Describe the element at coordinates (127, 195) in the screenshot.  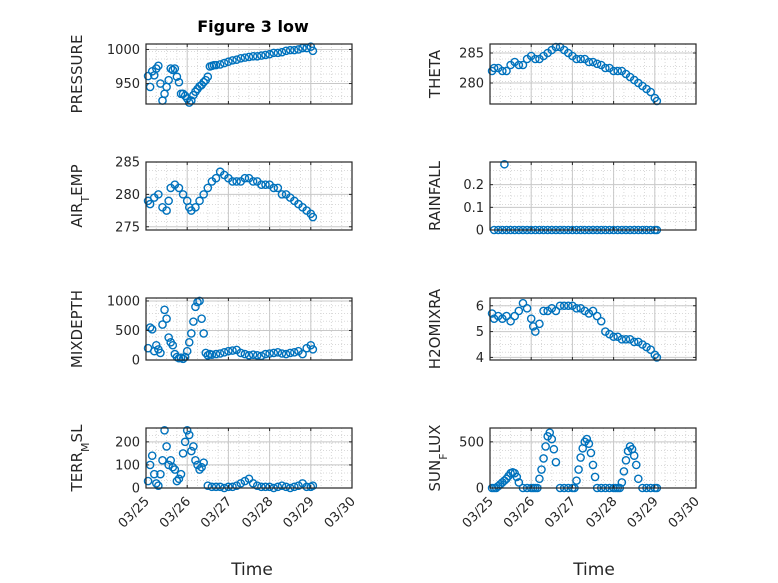
I see `y-tick-label: 280` at that location.